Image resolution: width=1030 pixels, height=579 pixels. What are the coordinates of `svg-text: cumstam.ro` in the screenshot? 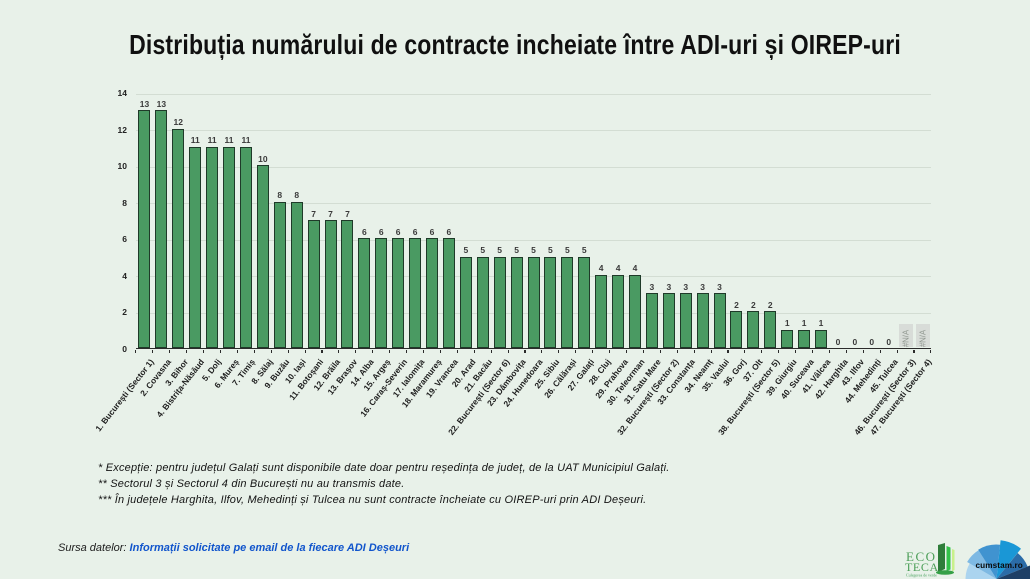 It's located at (999, 565).